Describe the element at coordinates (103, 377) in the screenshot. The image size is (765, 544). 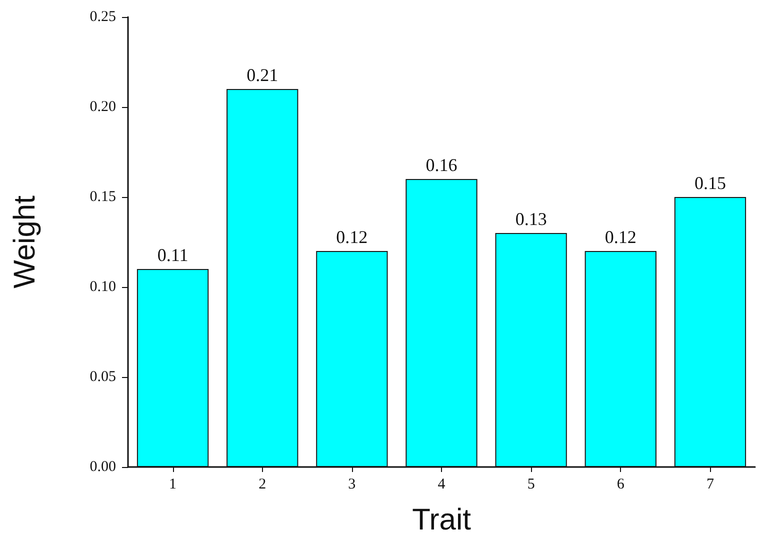
I see `y-tick-label: 0.05` at that location.